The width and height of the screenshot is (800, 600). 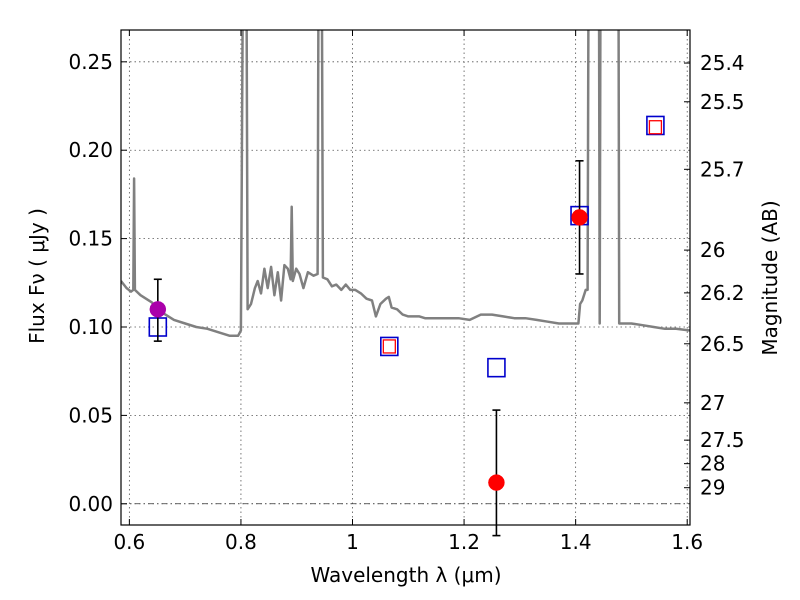 What do you see at coordinates (90, 327) in the screenshot?
I see `y-tick-label: 0.10` at bounding box center [90, 327].